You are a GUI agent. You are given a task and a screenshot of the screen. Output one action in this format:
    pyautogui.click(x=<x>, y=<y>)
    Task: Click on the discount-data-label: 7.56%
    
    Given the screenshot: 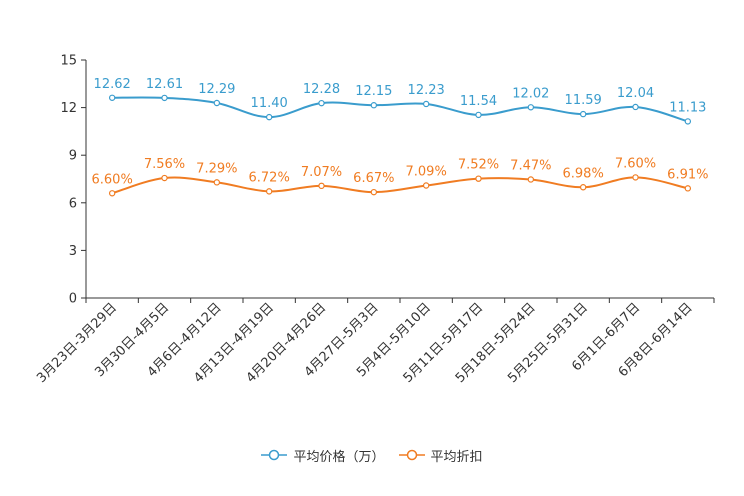 What is the action you would take?
    pyautogui.click(x=164, y=164)
    